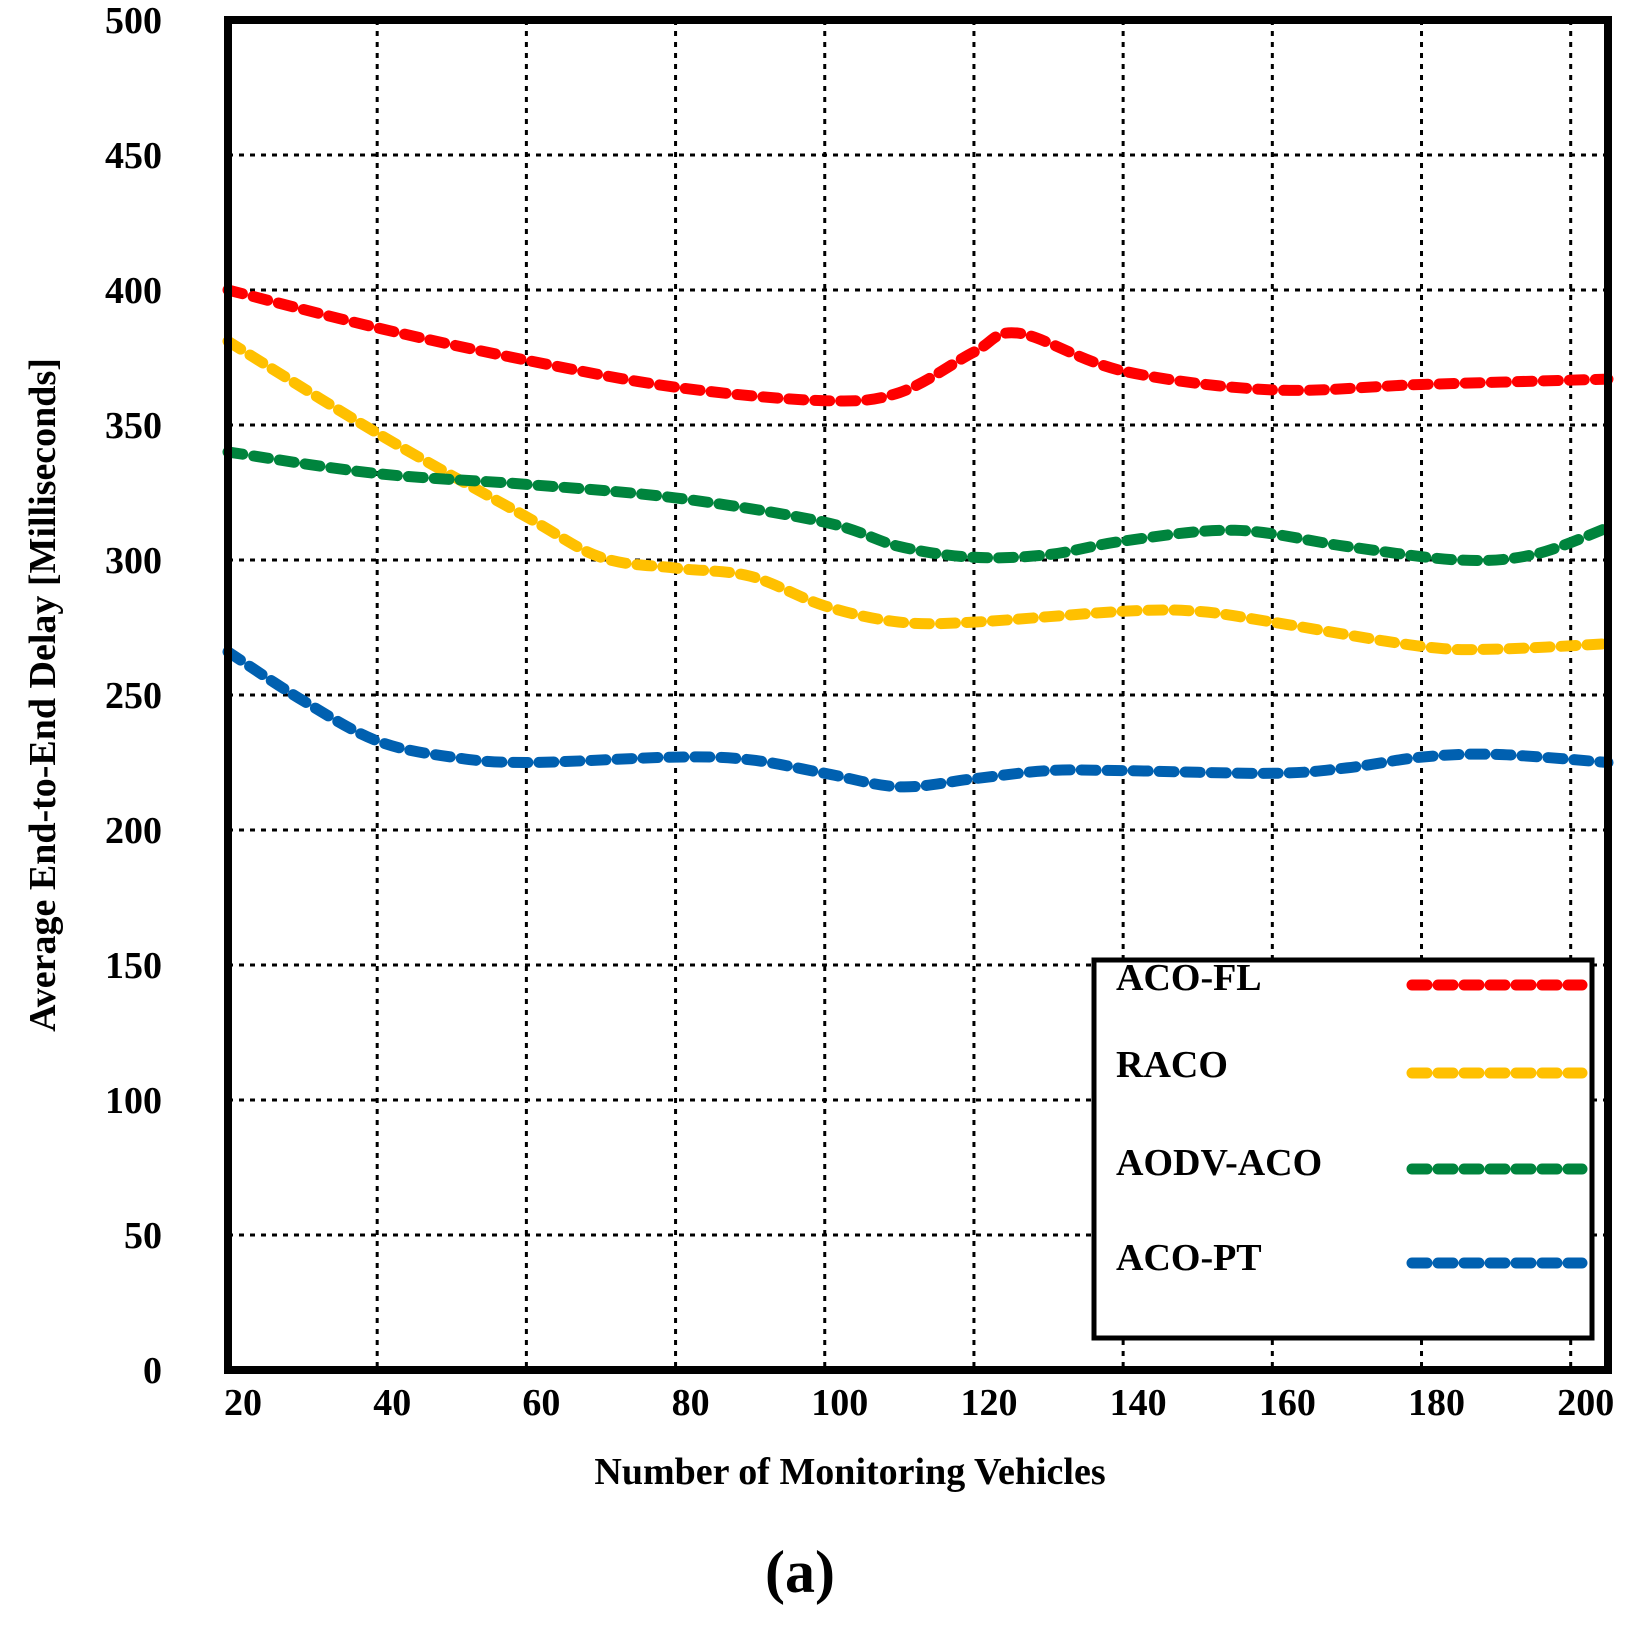 The image size is (1638, 1625). I want to click on legend-label-aco-fl: ACO-FL, so click(1189, 978).